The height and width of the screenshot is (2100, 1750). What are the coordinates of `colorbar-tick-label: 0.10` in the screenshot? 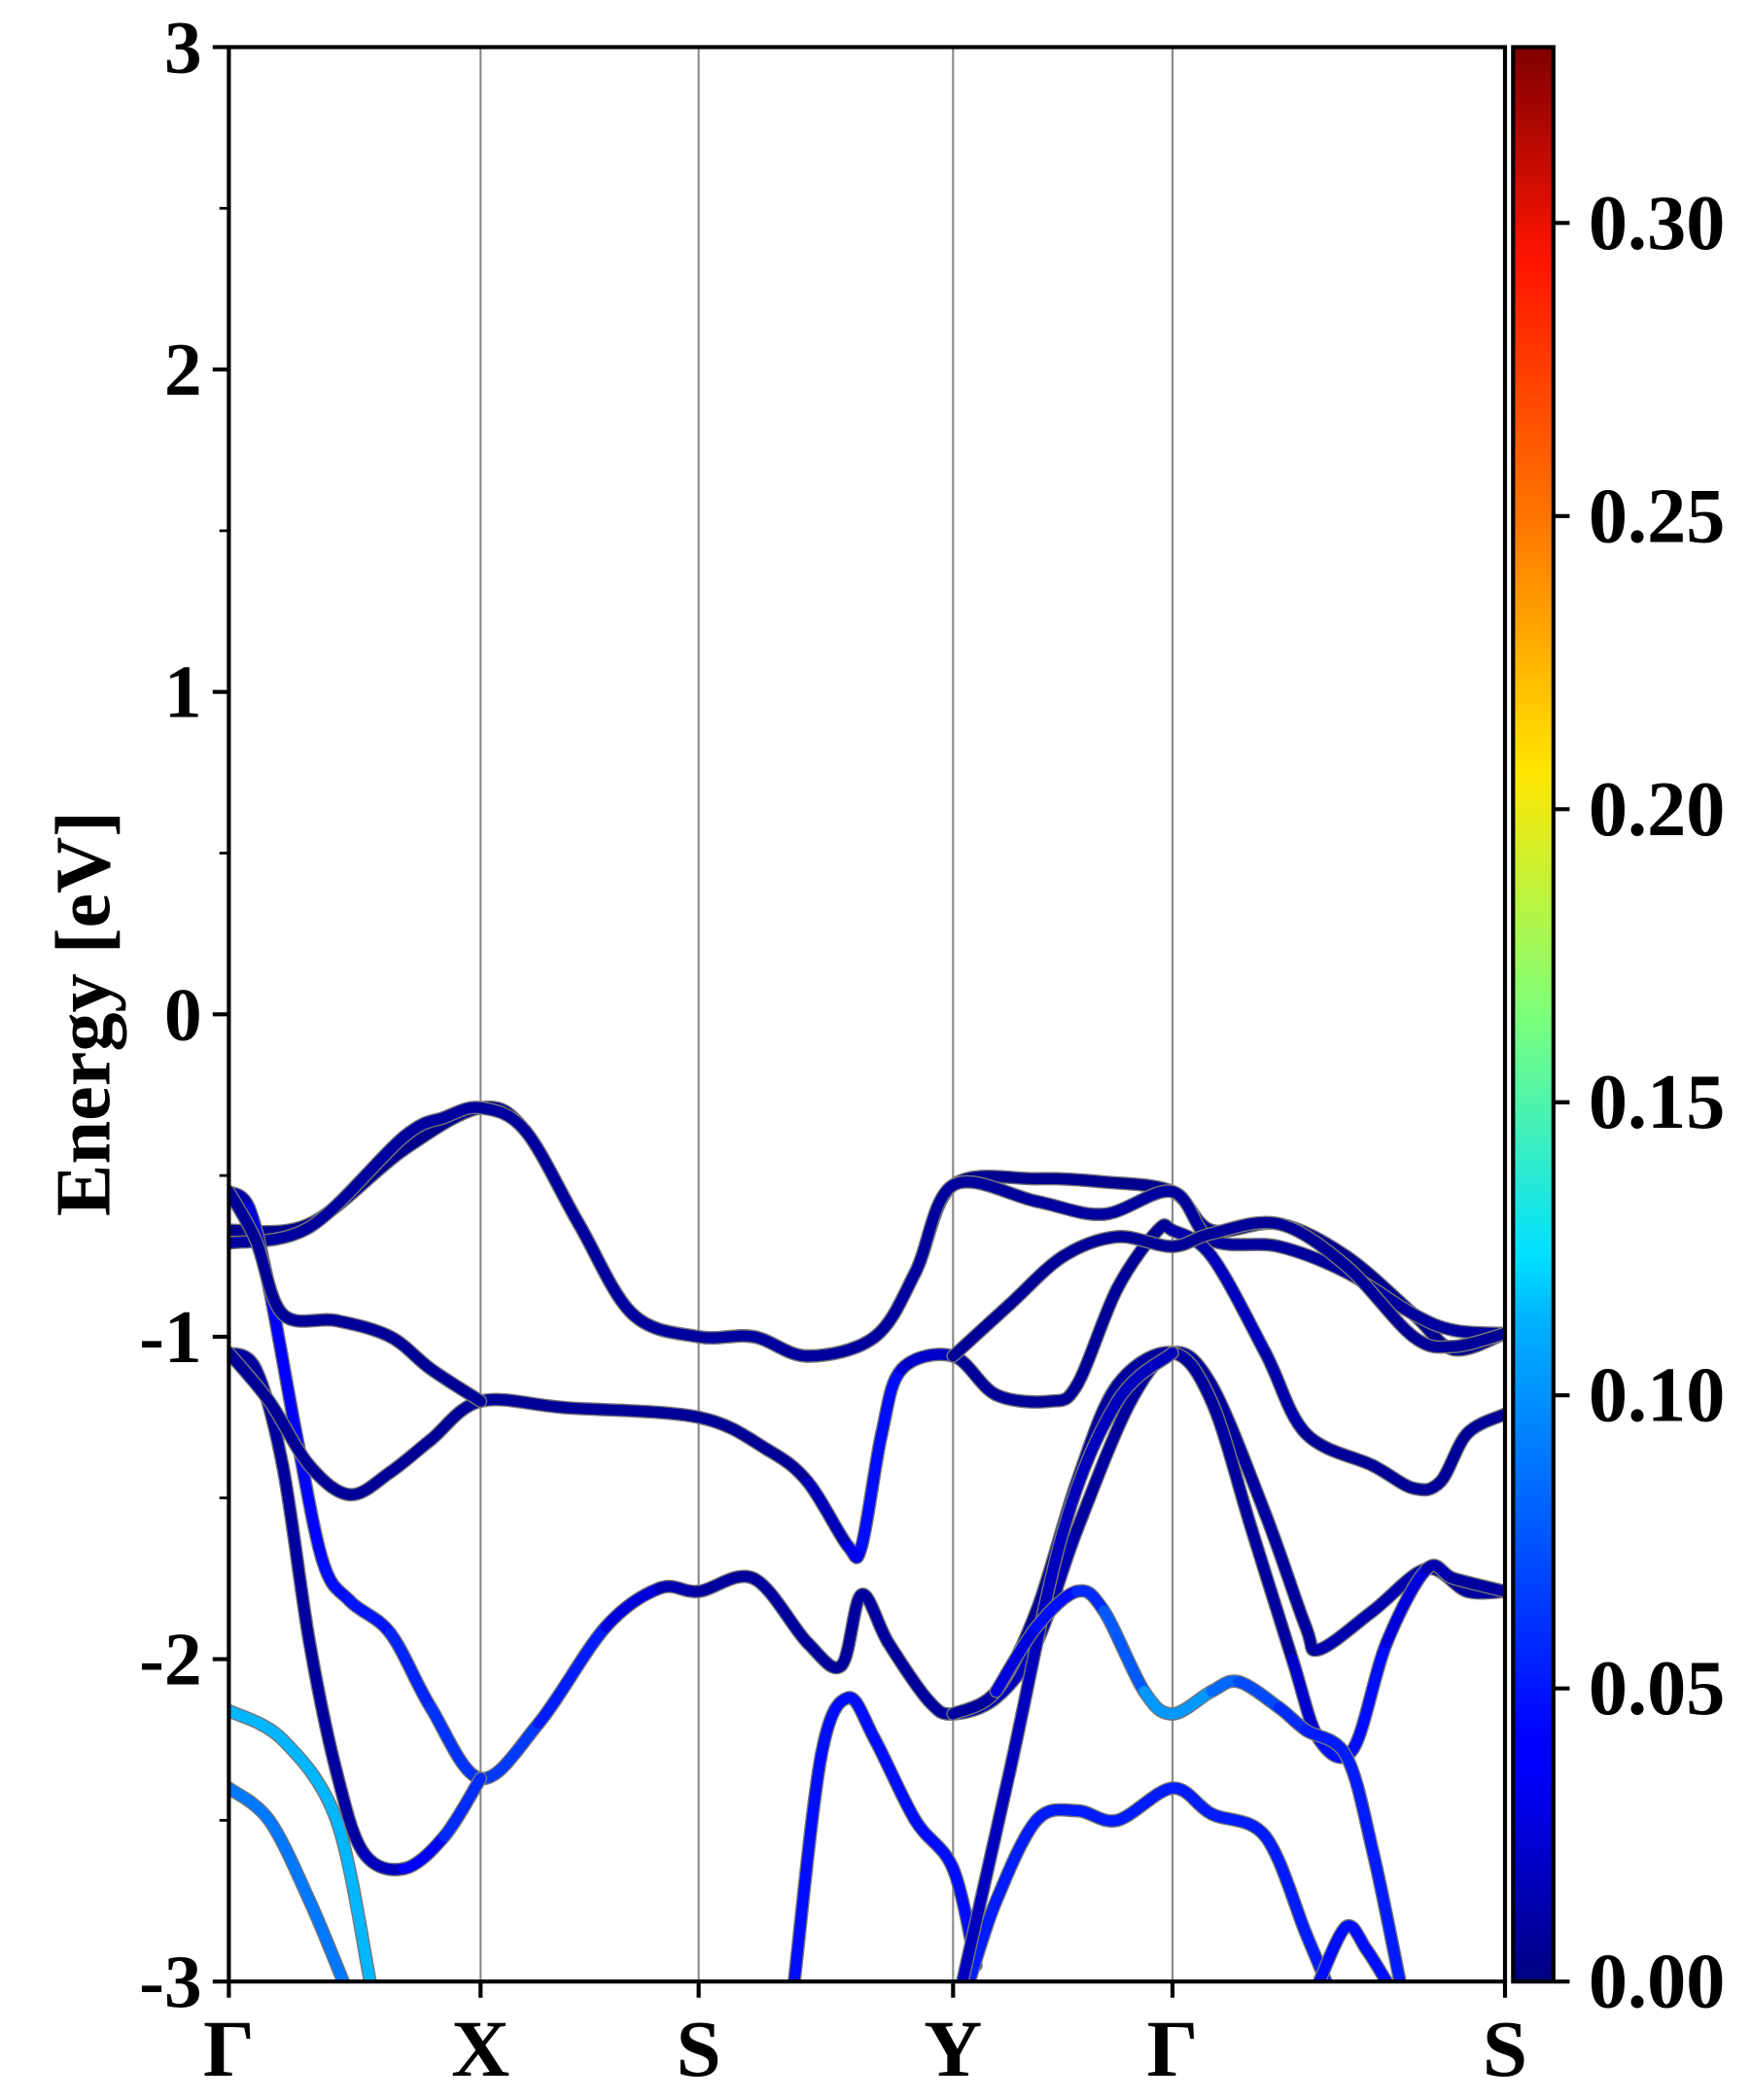 It's located at (1657, 1395).